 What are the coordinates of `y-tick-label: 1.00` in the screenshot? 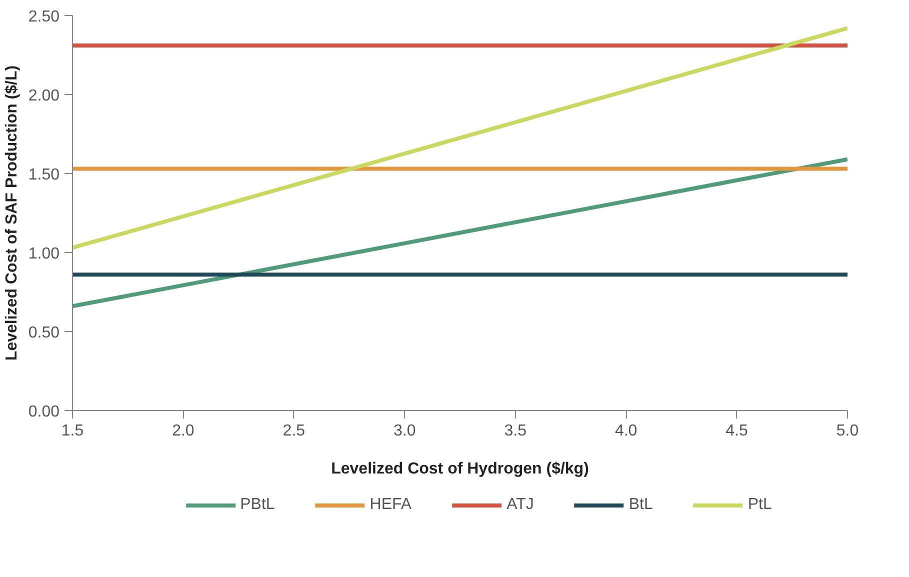 It's located at (44, 254).